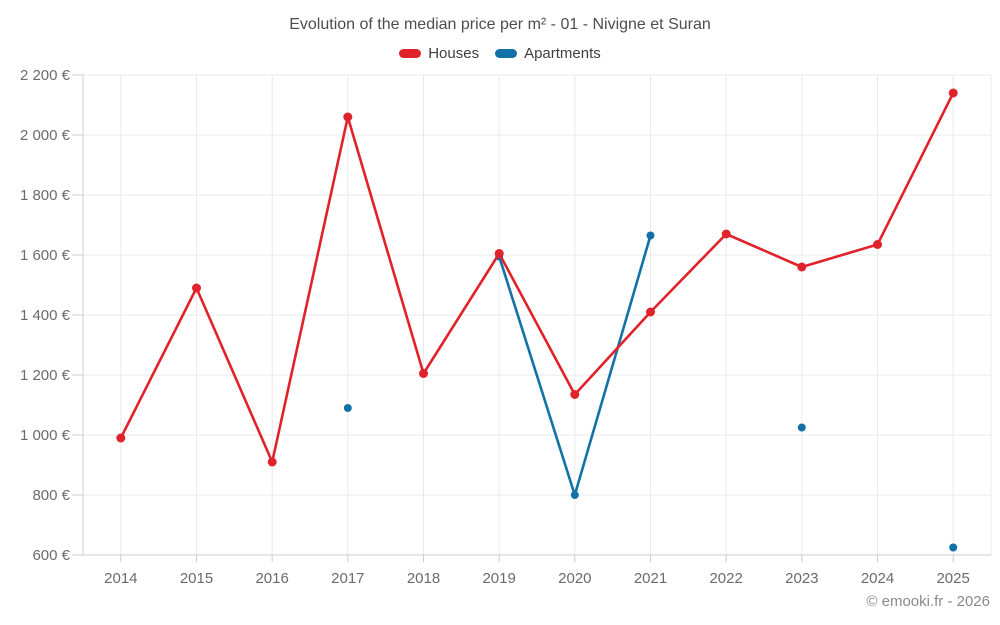 This screenshot has width=1000, height=625. What do you see at coordinates (196, 578) in the screenshot?
I see `x-axis-label: 2015` at bounding box center [196, 578].